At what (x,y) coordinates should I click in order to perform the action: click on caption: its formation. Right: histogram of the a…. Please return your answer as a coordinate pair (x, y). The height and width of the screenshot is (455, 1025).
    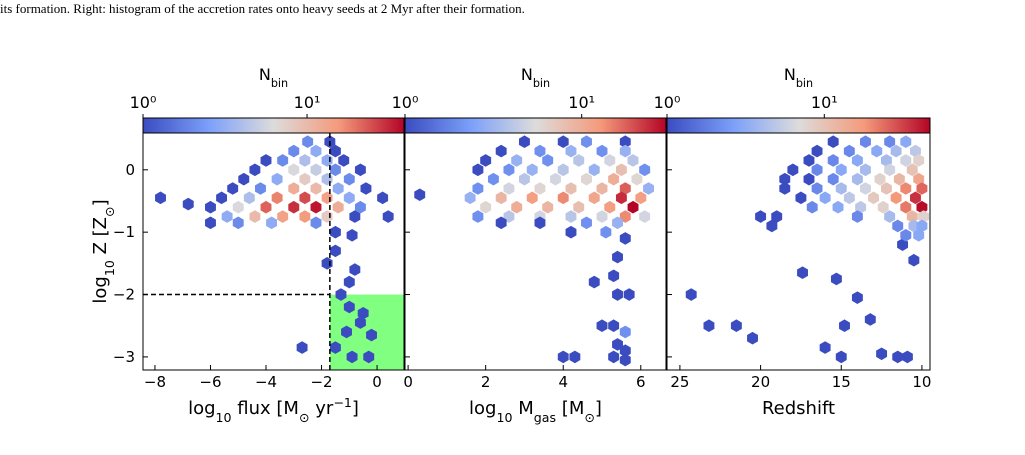
    Looking at the image, I should click on (262, 8).